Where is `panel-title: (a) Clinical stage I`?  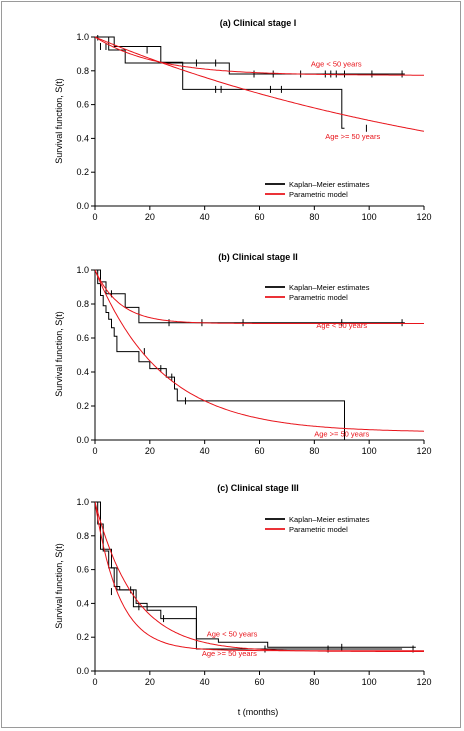 panel-title: (a) Clinical stage I is located at coordinates (258, 23).